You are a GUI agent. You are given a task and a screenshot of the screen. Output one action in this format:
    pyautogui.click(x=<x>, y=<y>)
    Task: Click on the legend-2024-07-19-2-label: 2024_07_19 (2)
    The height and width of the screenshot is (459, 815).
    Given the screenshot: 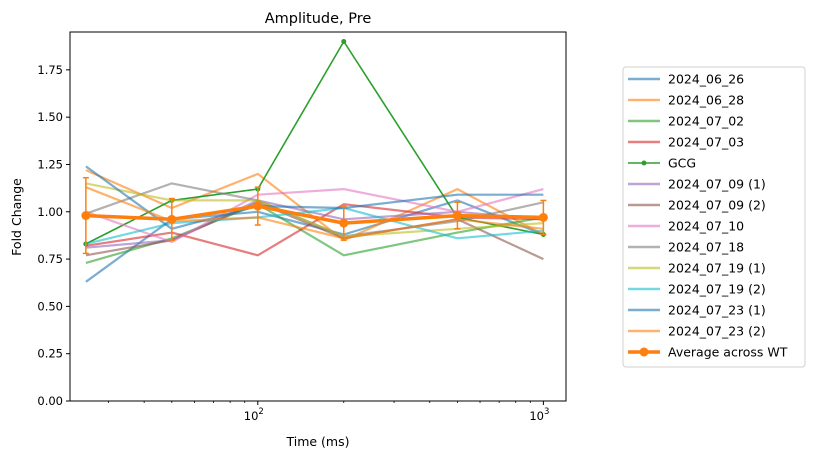 What is the action you would take?
    pyautogui.click(x=717, y=289)
    